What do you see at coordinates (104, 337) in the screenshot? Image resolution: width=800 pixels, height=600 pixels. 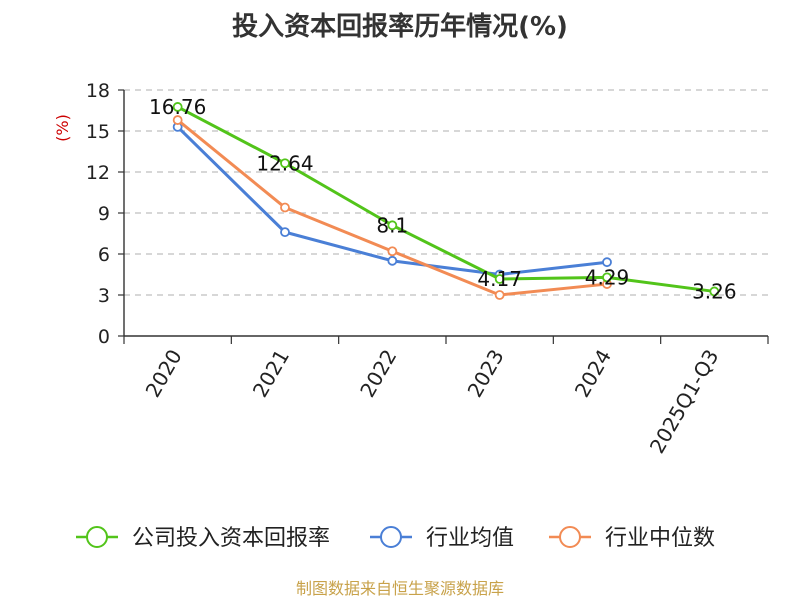 I see `y-tick-label: 0` at bounding box center [104, 337].